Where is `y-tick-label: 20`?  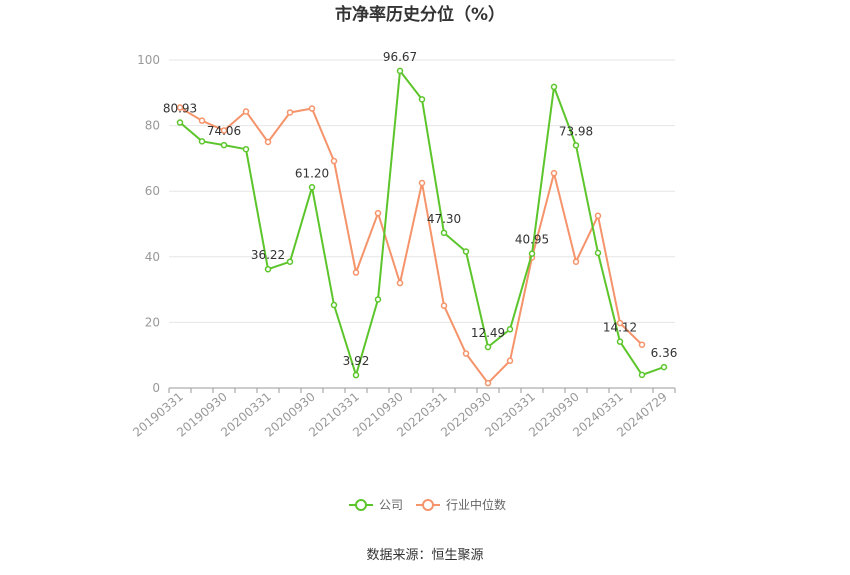 y-tick-label: 20 is located at coordinates (152, 322).